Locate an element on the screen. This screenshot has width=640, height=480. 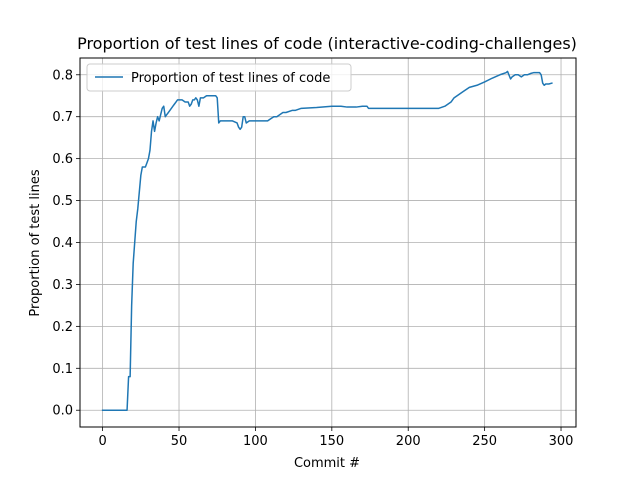
y-tick-label: 0.8 is located at coordinates (62, 75).